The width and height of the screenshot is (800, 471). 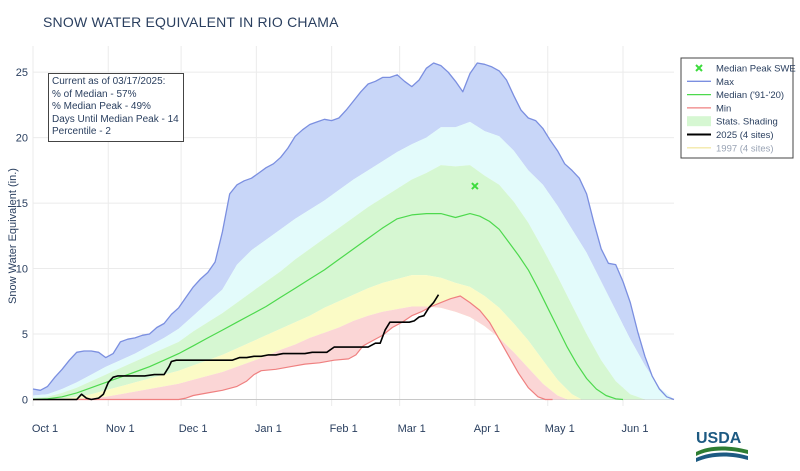 I want to click on info-line-percentile: Percentile - 2, so click(x=81, y=131).